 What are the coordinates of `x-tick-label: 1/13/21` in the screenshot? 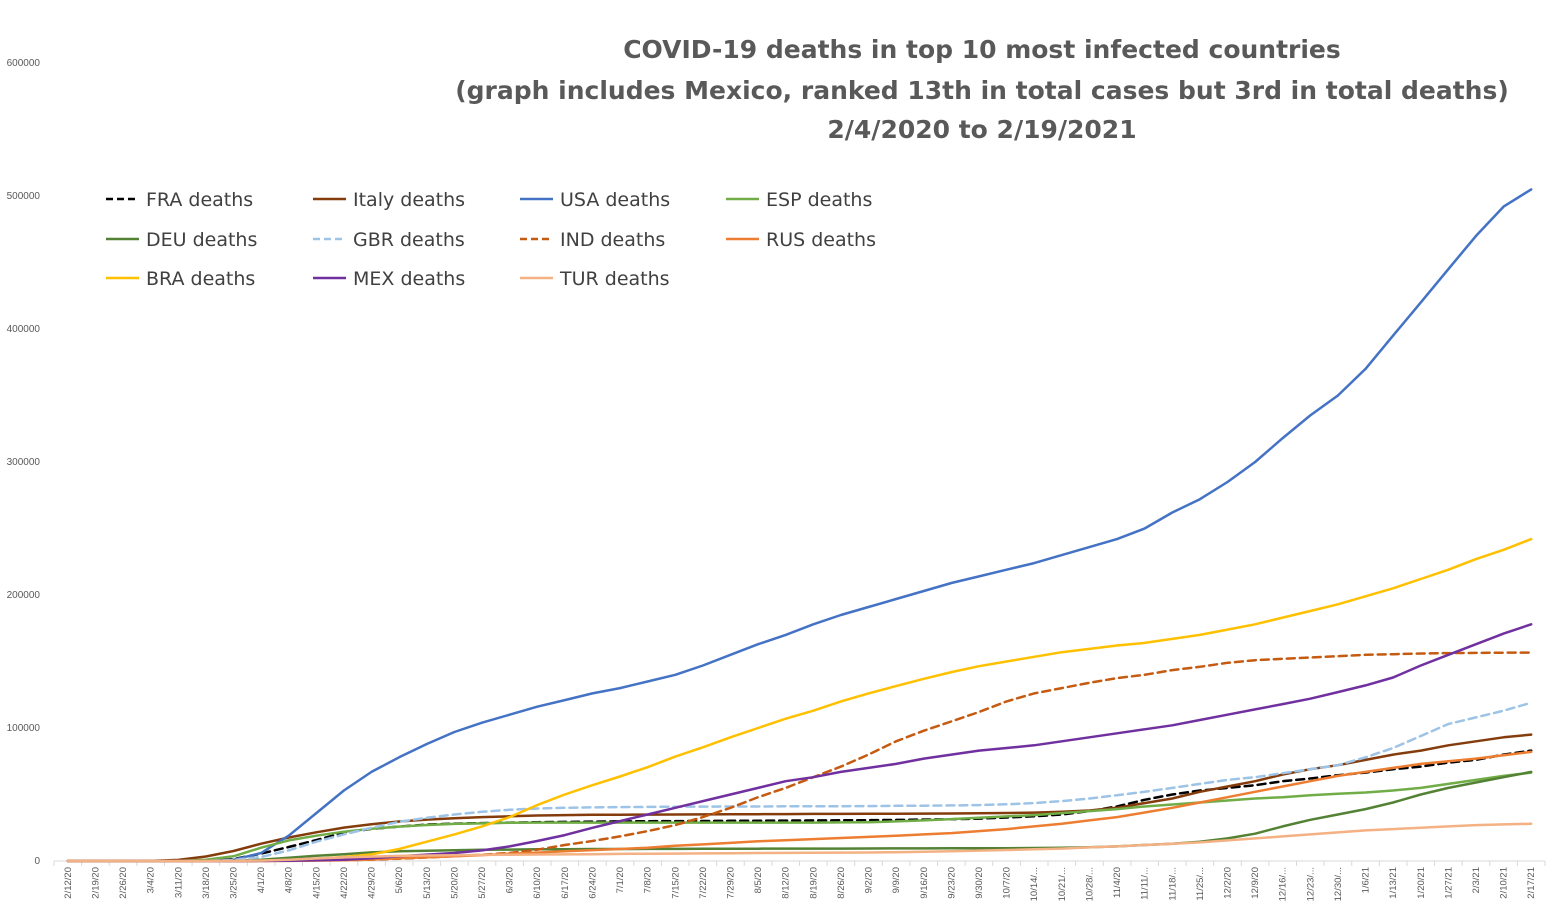 It's located at (1393, 883).